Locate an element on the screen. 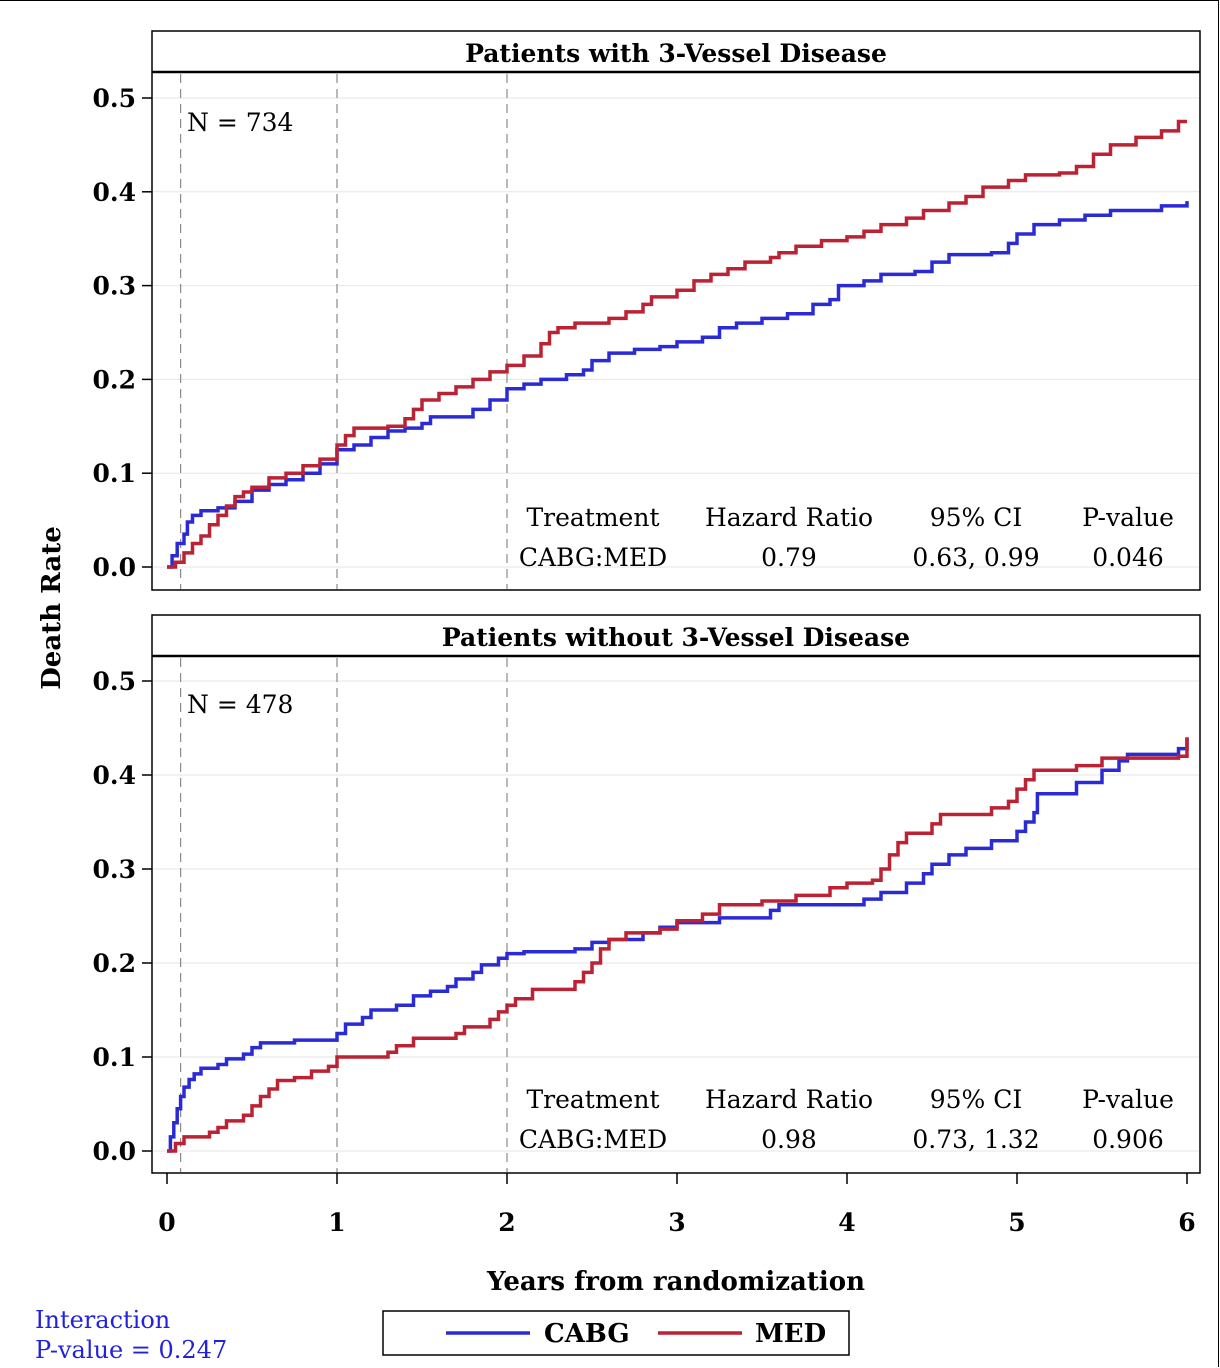 This screenshot has width=1220, height=1368. x-tick-label: 5 is located at coordinates (1016, 1222).